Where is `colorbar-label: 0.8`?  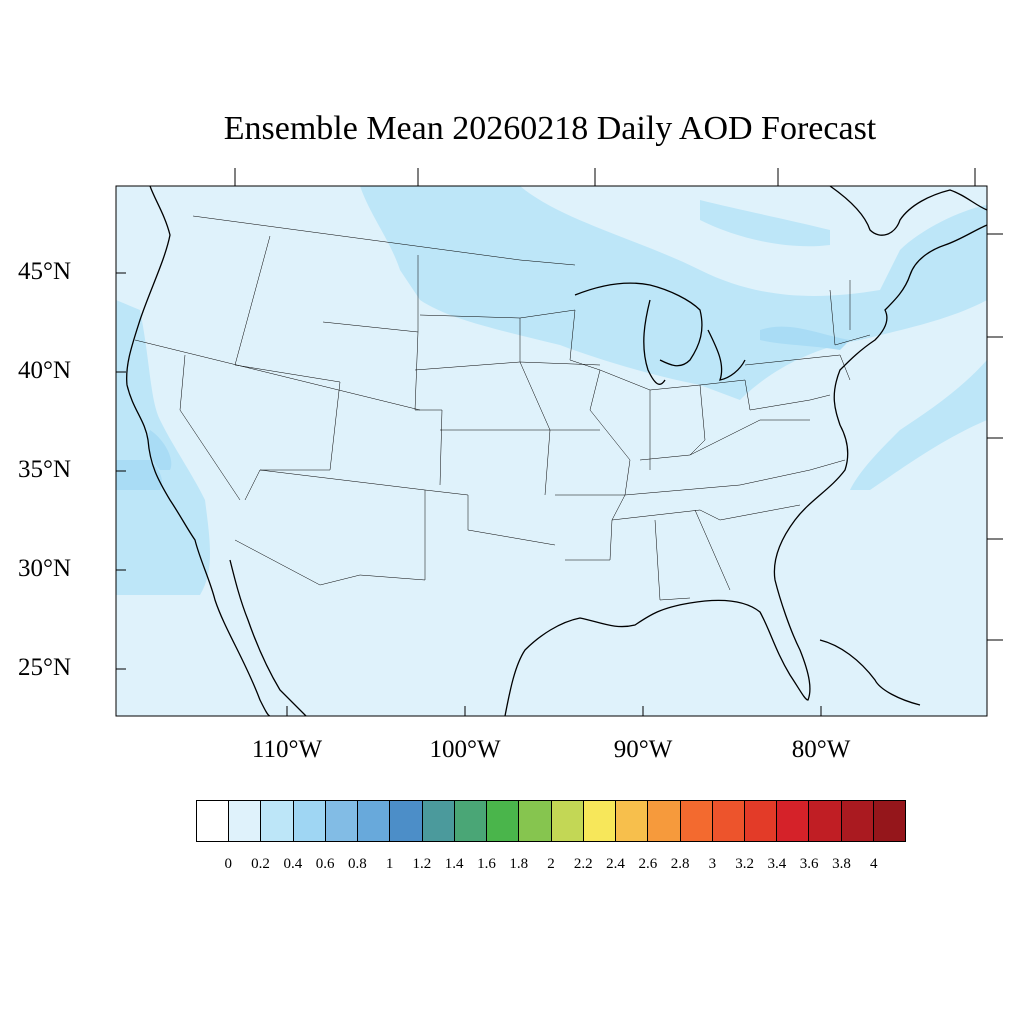 colorbar-label: 0.8 is located at coordinates (357, 864).